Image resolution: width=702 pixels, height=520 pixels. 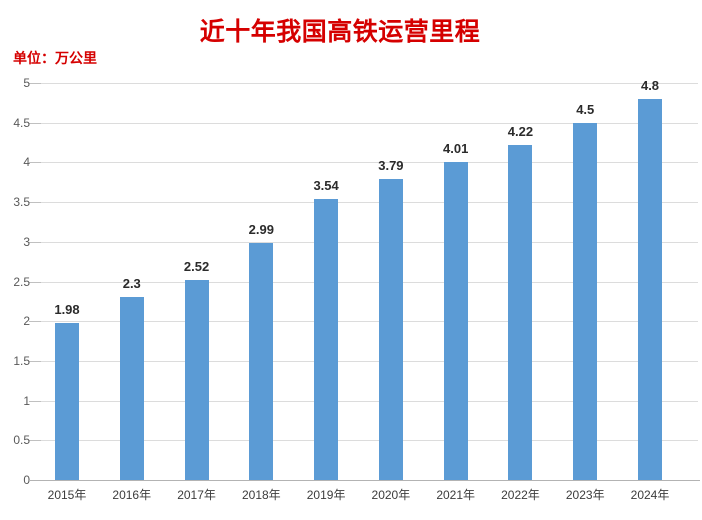 What do you see at coordinates (261, 495) in the screenshot?
I see `x-axis-category-label: 2018年` at bounding box center [261, 495].